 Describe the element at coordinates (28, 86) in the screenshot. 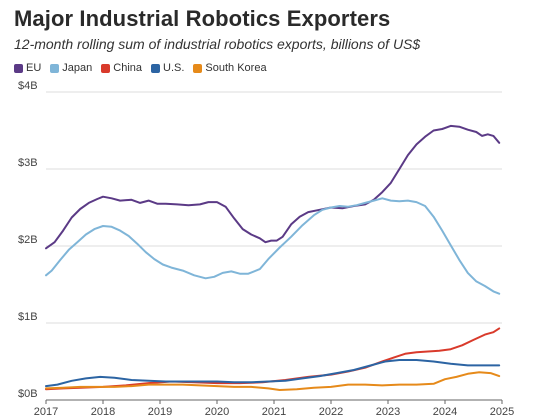

I see `y-tick-label: $4B` at that location.